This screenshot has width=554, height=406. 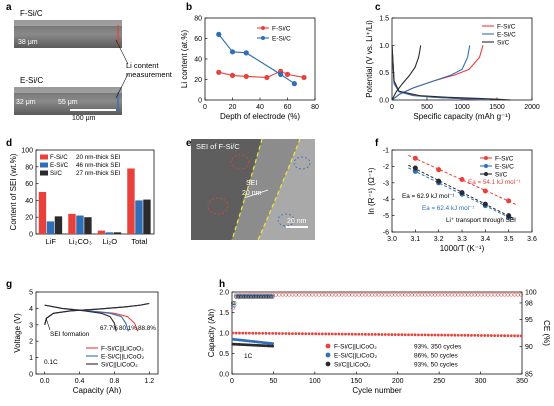 I want to click on legend-b-0-label: F-Si/C, so click(x=281, y=29).